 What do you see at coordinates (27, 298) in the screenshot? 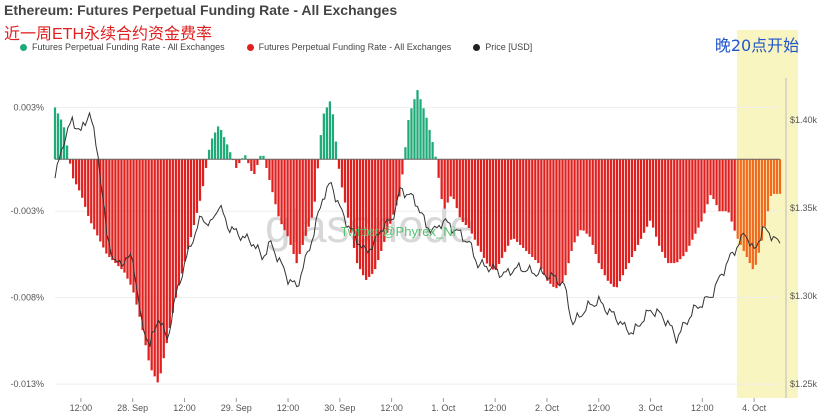
I see `y-tick-label-left: -0.008%` at bounding box center [27, 298].